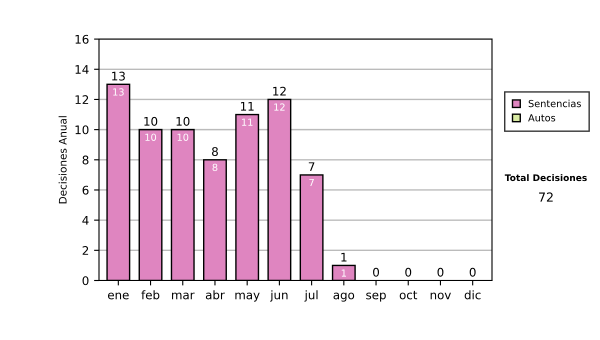  What do you see at coordinates (279, 296) in the screenshot?
I see `x-tick-label: jun` at bounding box center [279, 296].